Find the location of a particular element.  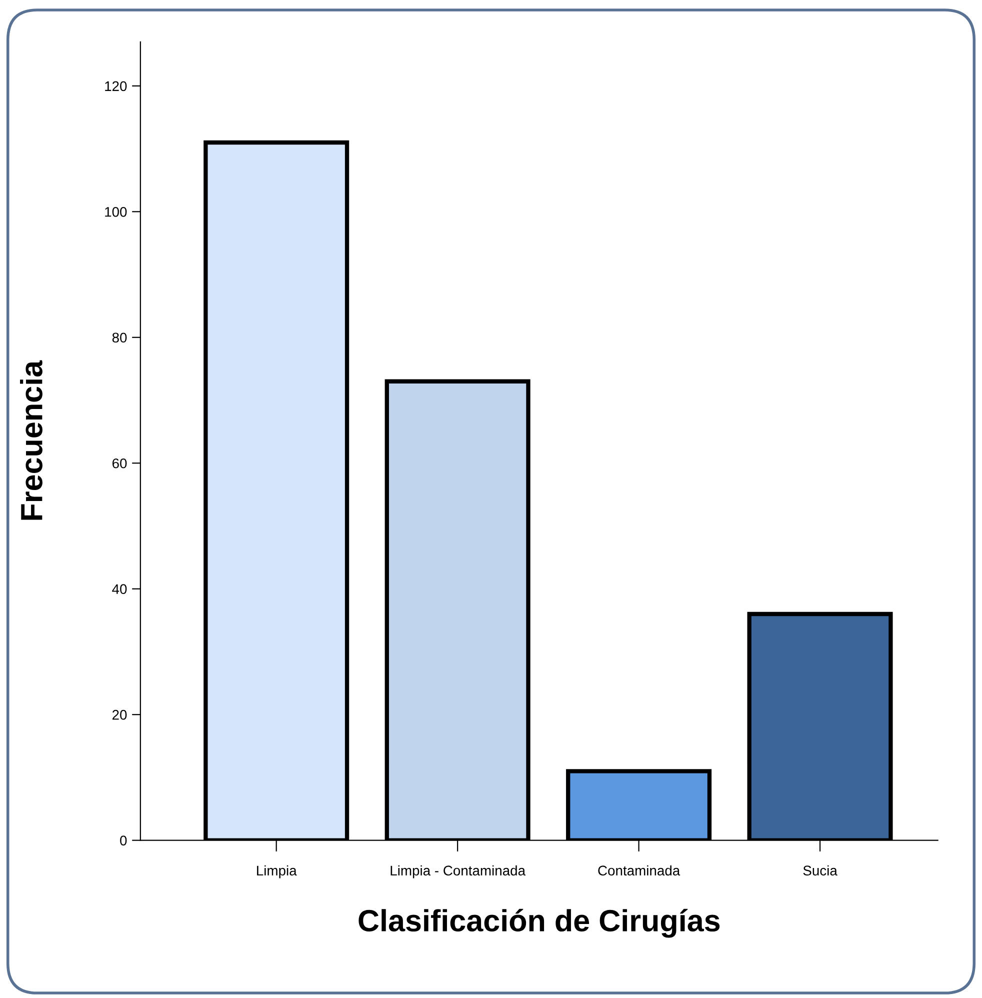

y-tick-label: 0 is located at coordinates (123, 841).